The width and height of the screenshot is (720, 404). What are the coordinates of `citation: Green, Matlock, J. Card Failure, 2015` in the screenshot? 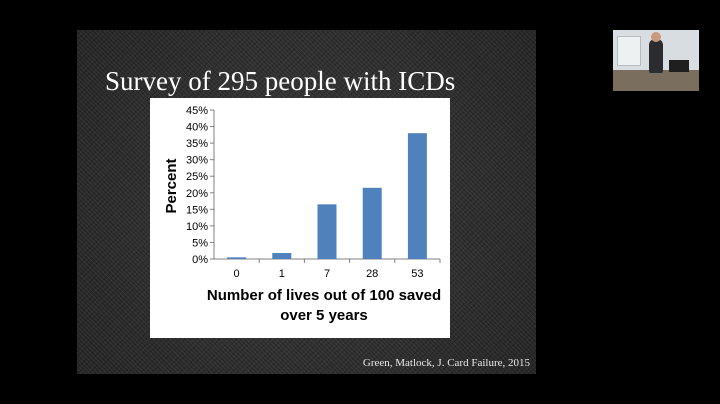 It's located at (446, 363).